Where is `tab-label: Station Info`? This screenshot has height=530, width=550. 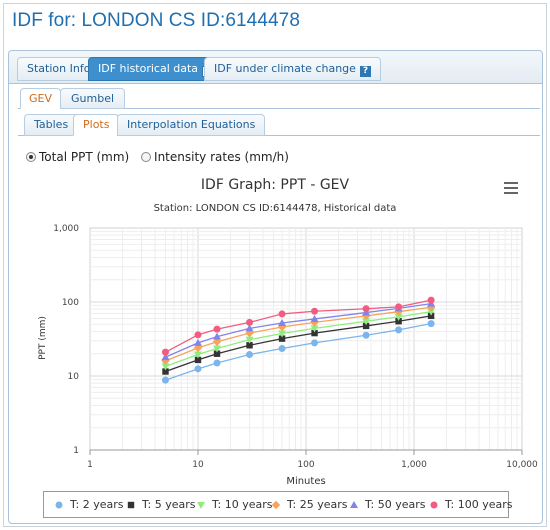 tab-label: Station Info is located at coordinates (59, 68).